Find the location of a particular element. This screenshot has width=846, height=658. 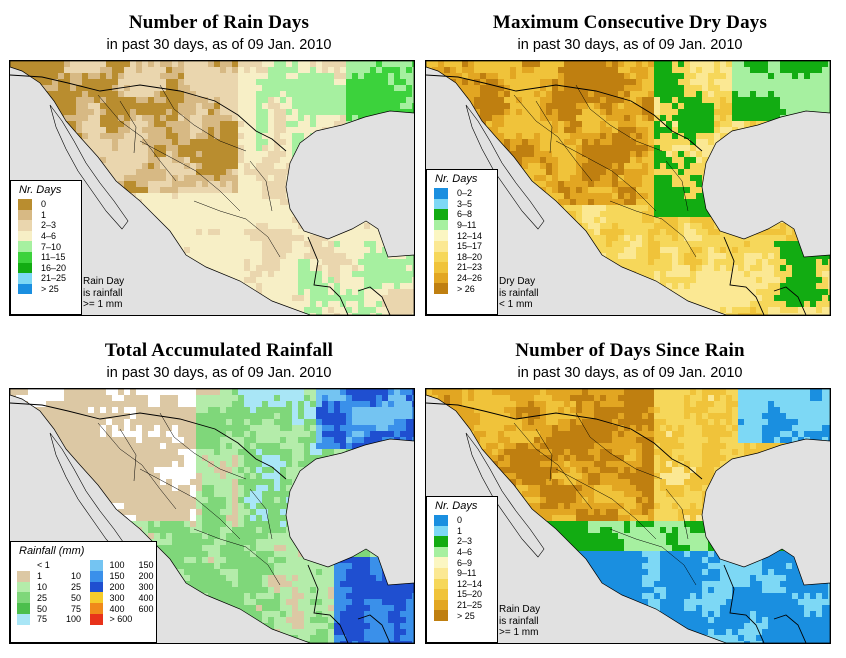

legend-row: 1 is located at coordinates (462, 531).